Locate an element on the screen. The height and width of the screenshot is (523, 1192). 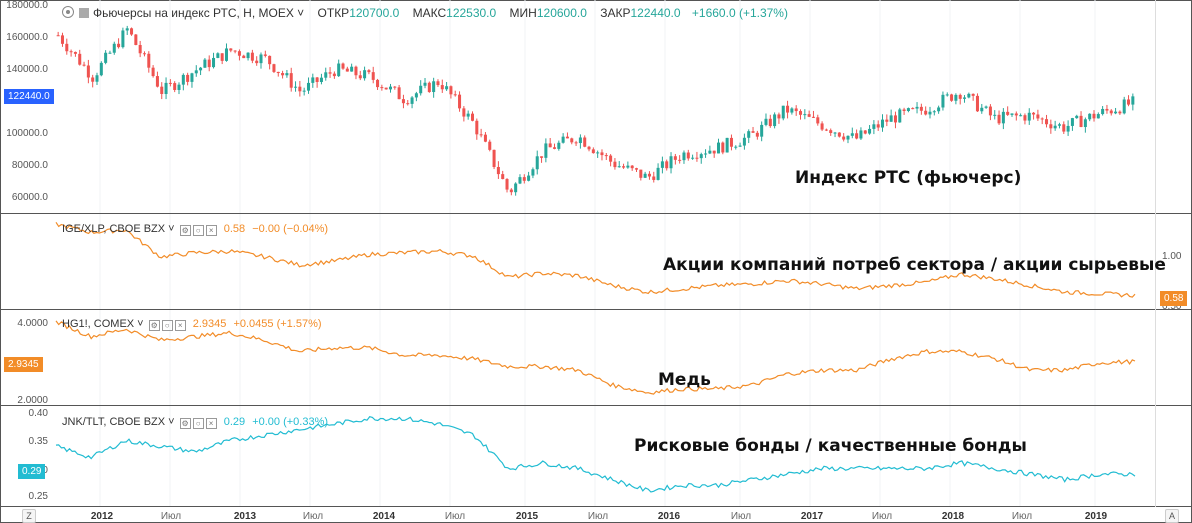
high-value: 122530.0 is located at coordinates (471, 13).